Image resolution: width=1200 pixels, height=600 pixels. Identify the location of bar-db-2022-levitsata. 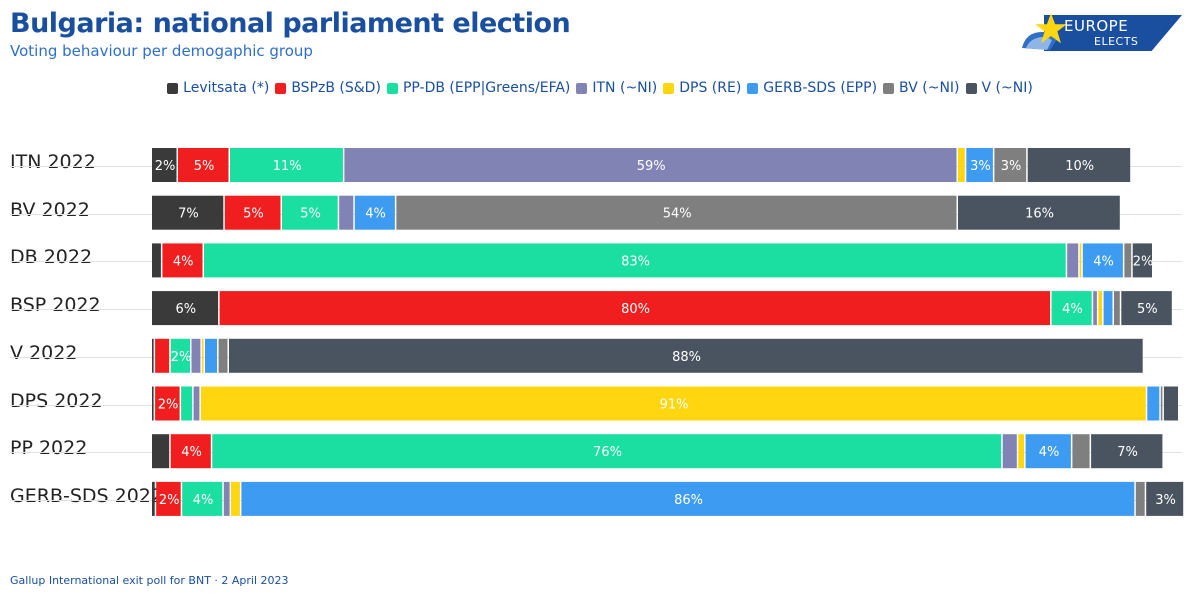
(156, 260).